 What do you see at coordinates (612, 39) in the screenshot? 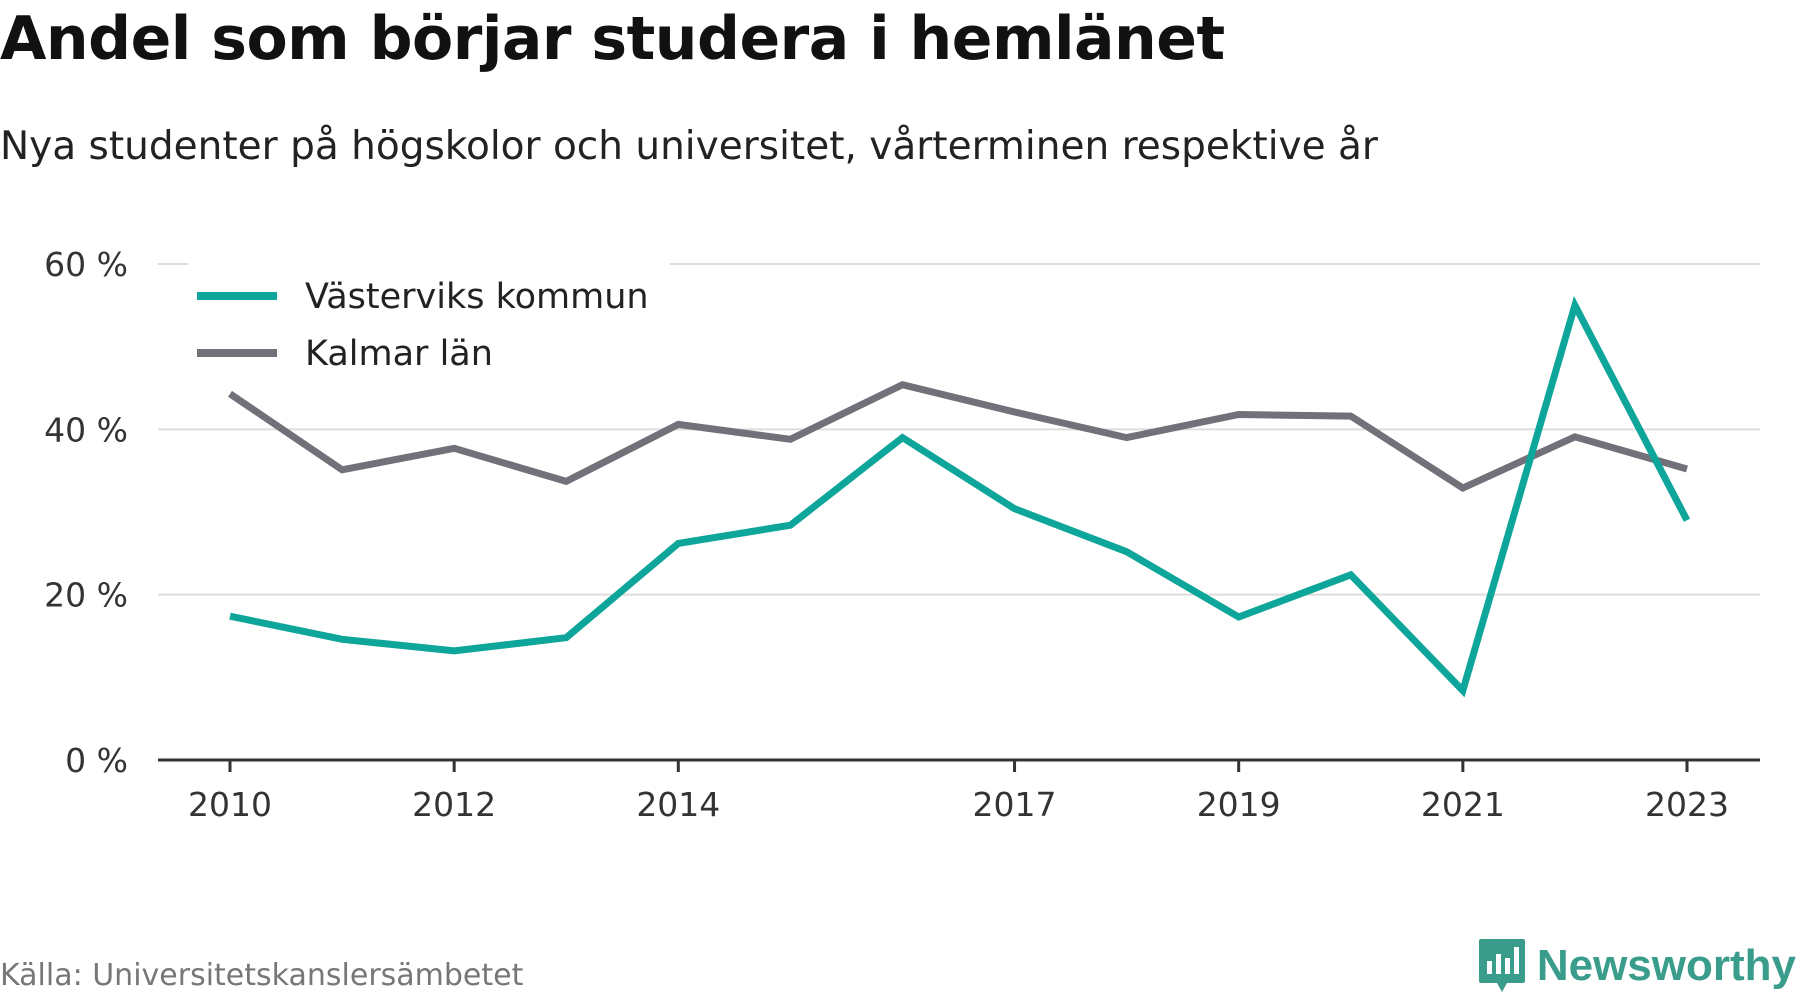
I see `chart-title: Andel som börjar studera i hemlänet` at bounding box center [612, 39].